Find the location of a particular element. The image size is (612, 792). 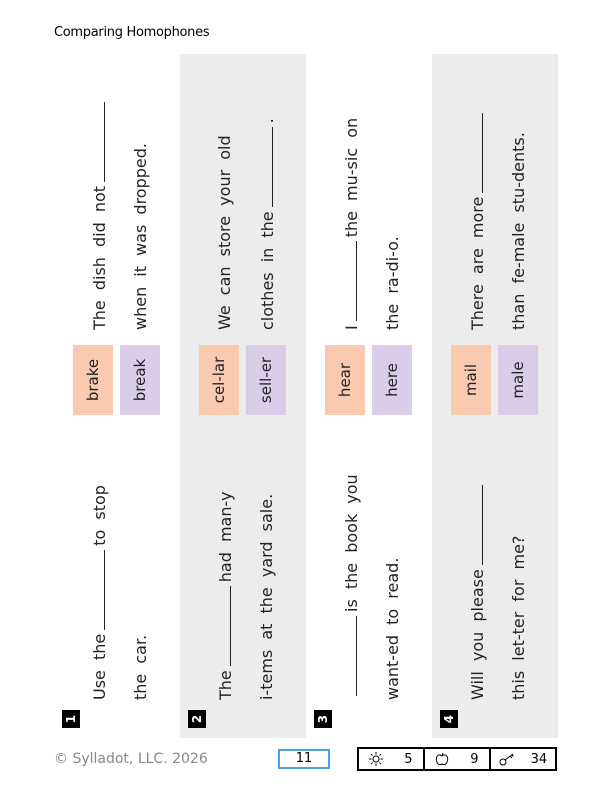

stat: 9 is located at coordinates (458, 759).